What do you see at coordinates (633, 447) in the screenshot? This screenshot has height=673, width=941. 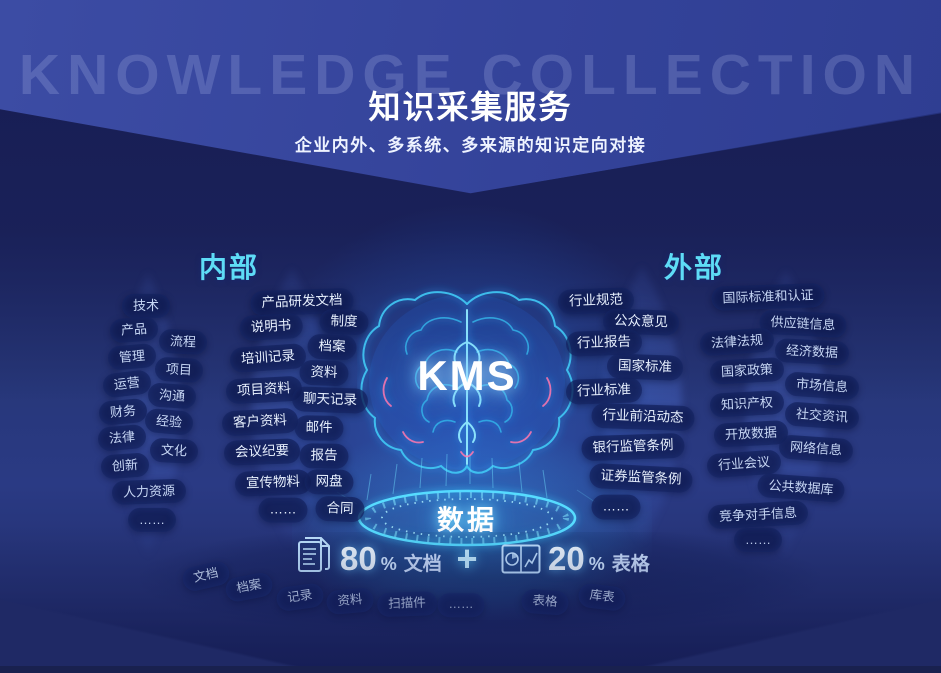 I see `tag-pill: 银行监管条例` at bounding box center [633, 447].